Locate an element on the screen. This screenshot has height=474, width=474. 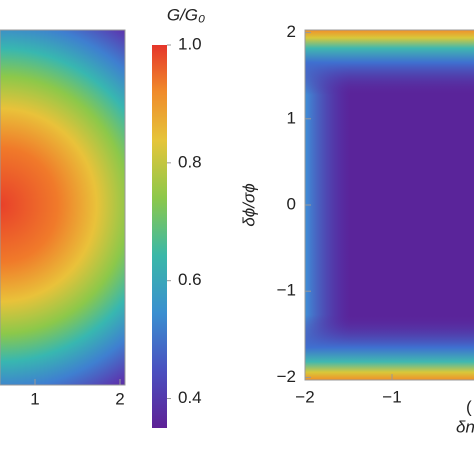
colorbar-title: G/G₀ is located at coordinates (186, 14).